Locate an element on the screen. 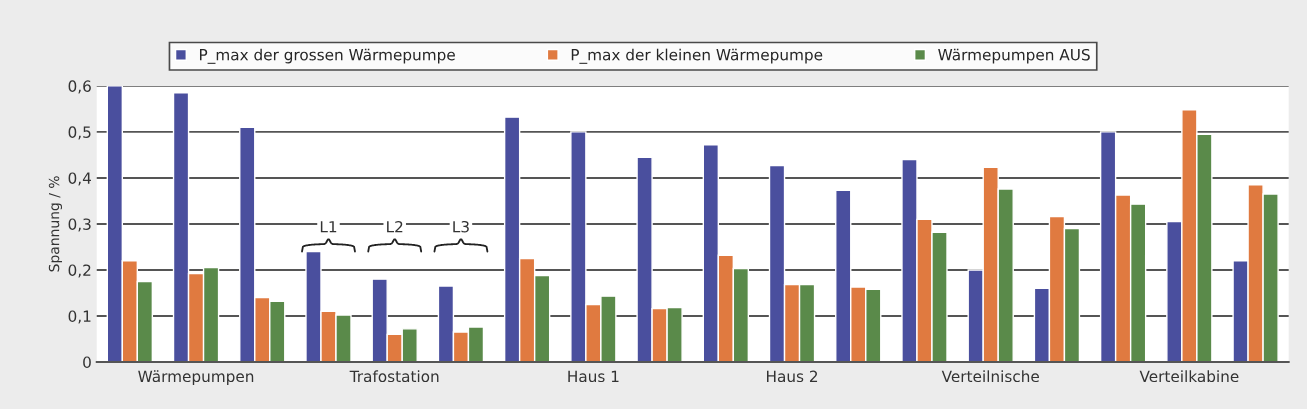 The width and height of the screenshot is (1307, 409). x-tick-label: Verteilnische is located at coordinates (990, 376).